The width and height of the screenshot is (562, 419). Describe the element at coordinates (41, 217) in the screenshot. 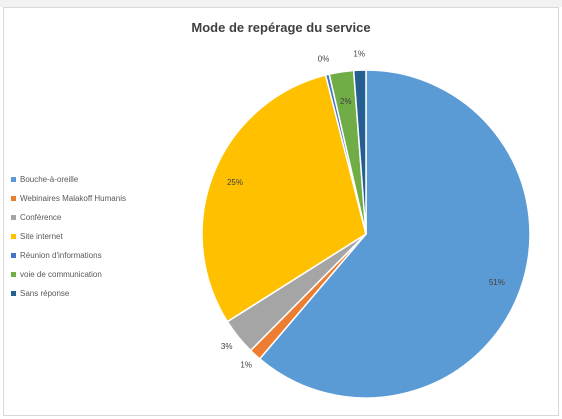

I see `legend-label: Conférence` at that location.